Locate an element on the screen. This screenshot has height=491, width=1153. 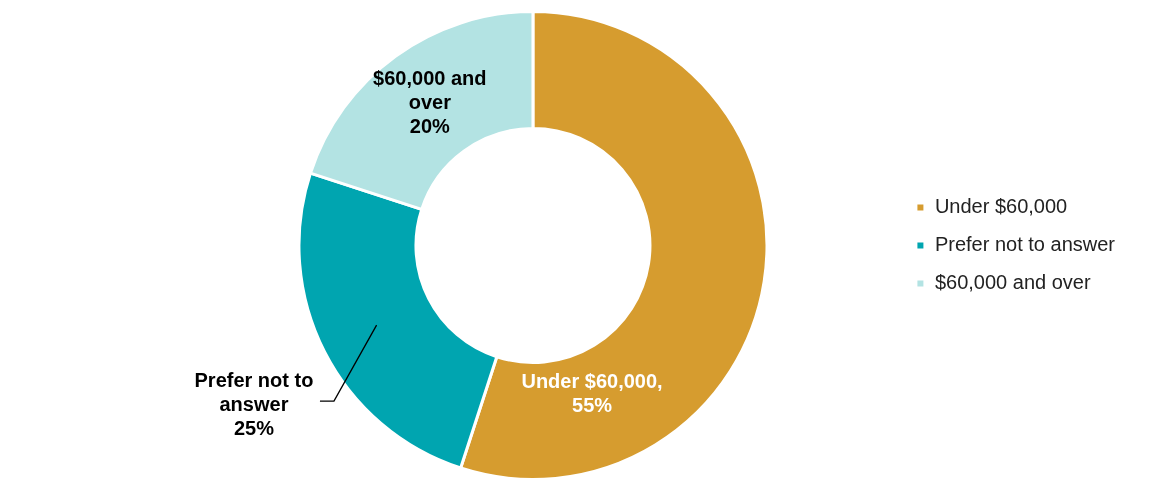
data-label: Under $60,000, 55% is located at coordinates (592, 393).